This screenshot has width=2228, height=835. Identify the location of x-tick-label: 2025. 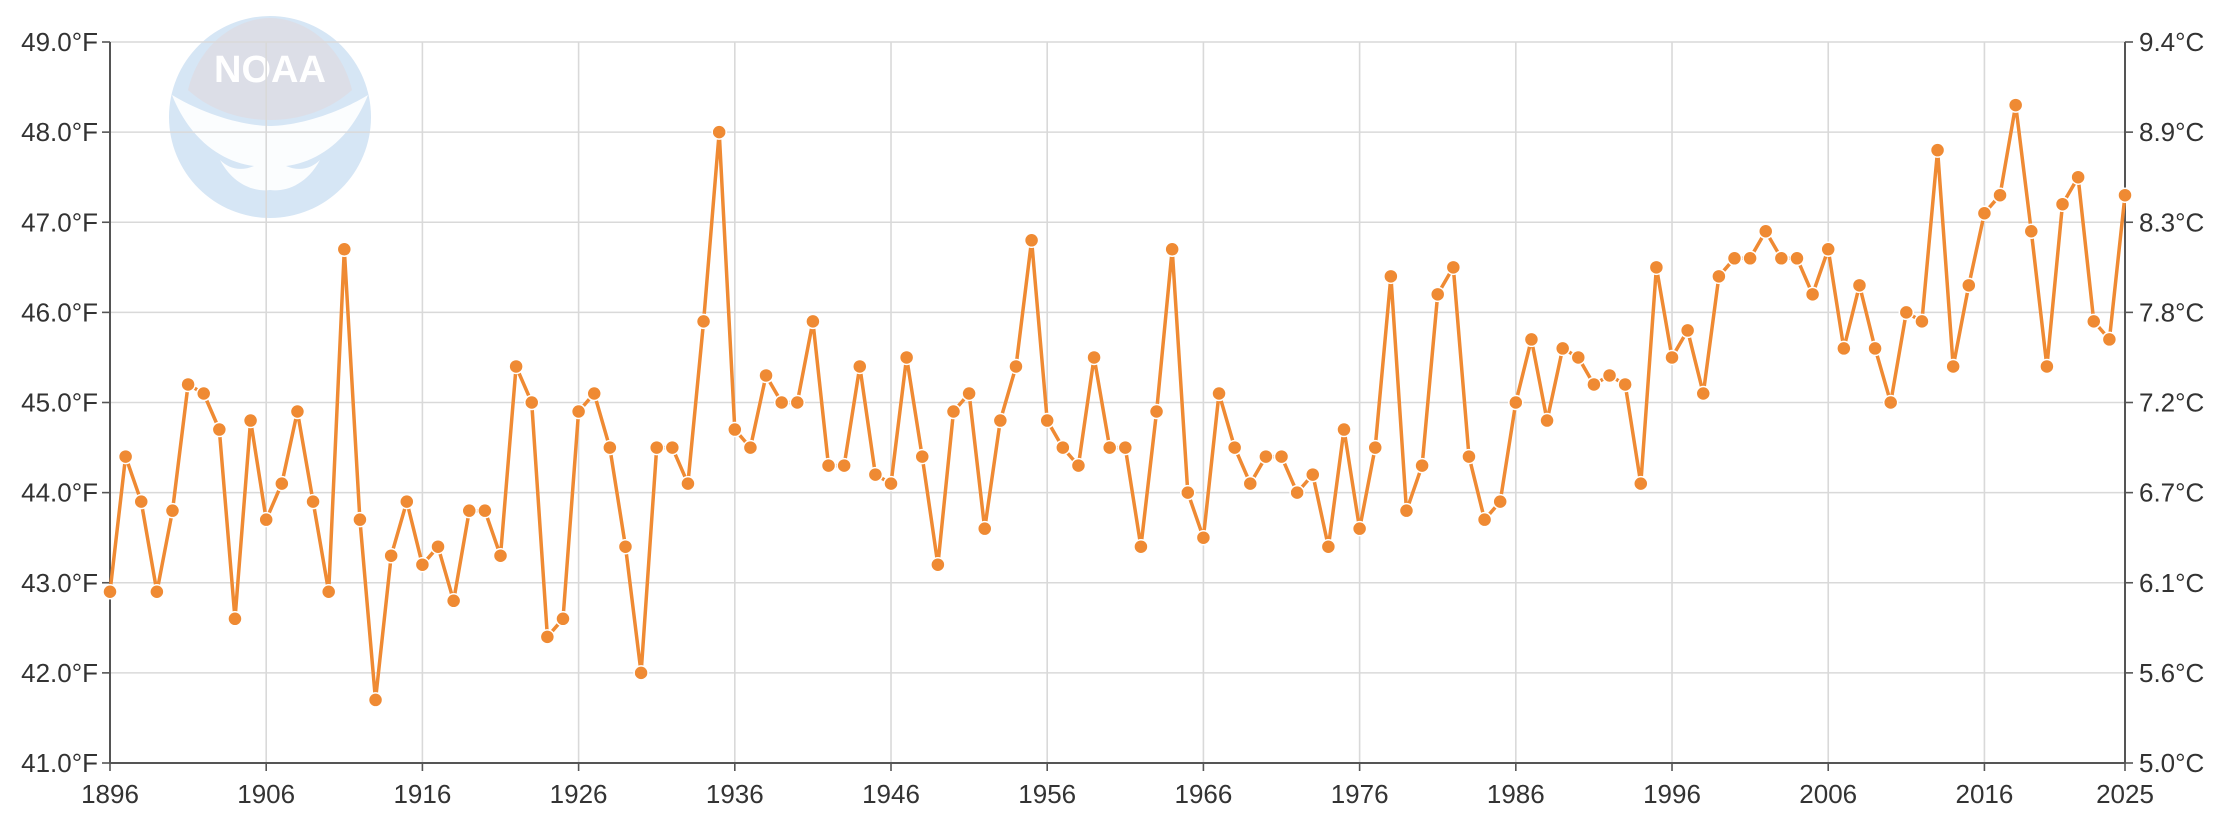
(2125, 794).